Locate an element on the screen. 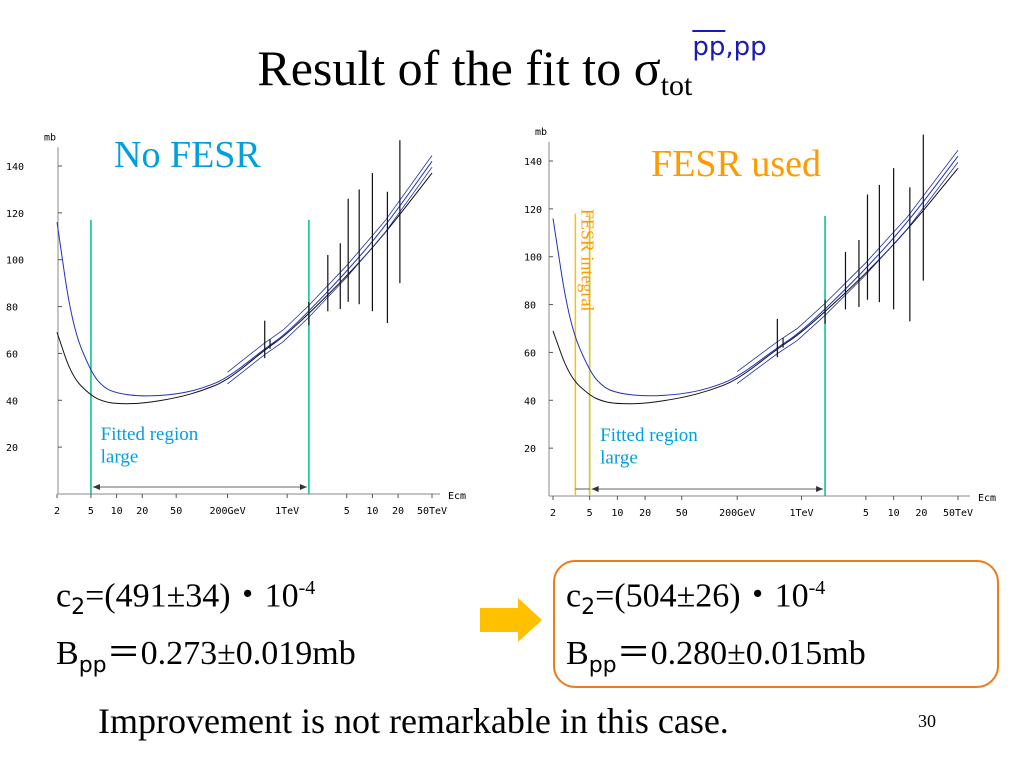 This screenshot has width=1024, height=768. right-b-result: Bpp＝0.280±0.015mb is located at coordinates (716, 660).